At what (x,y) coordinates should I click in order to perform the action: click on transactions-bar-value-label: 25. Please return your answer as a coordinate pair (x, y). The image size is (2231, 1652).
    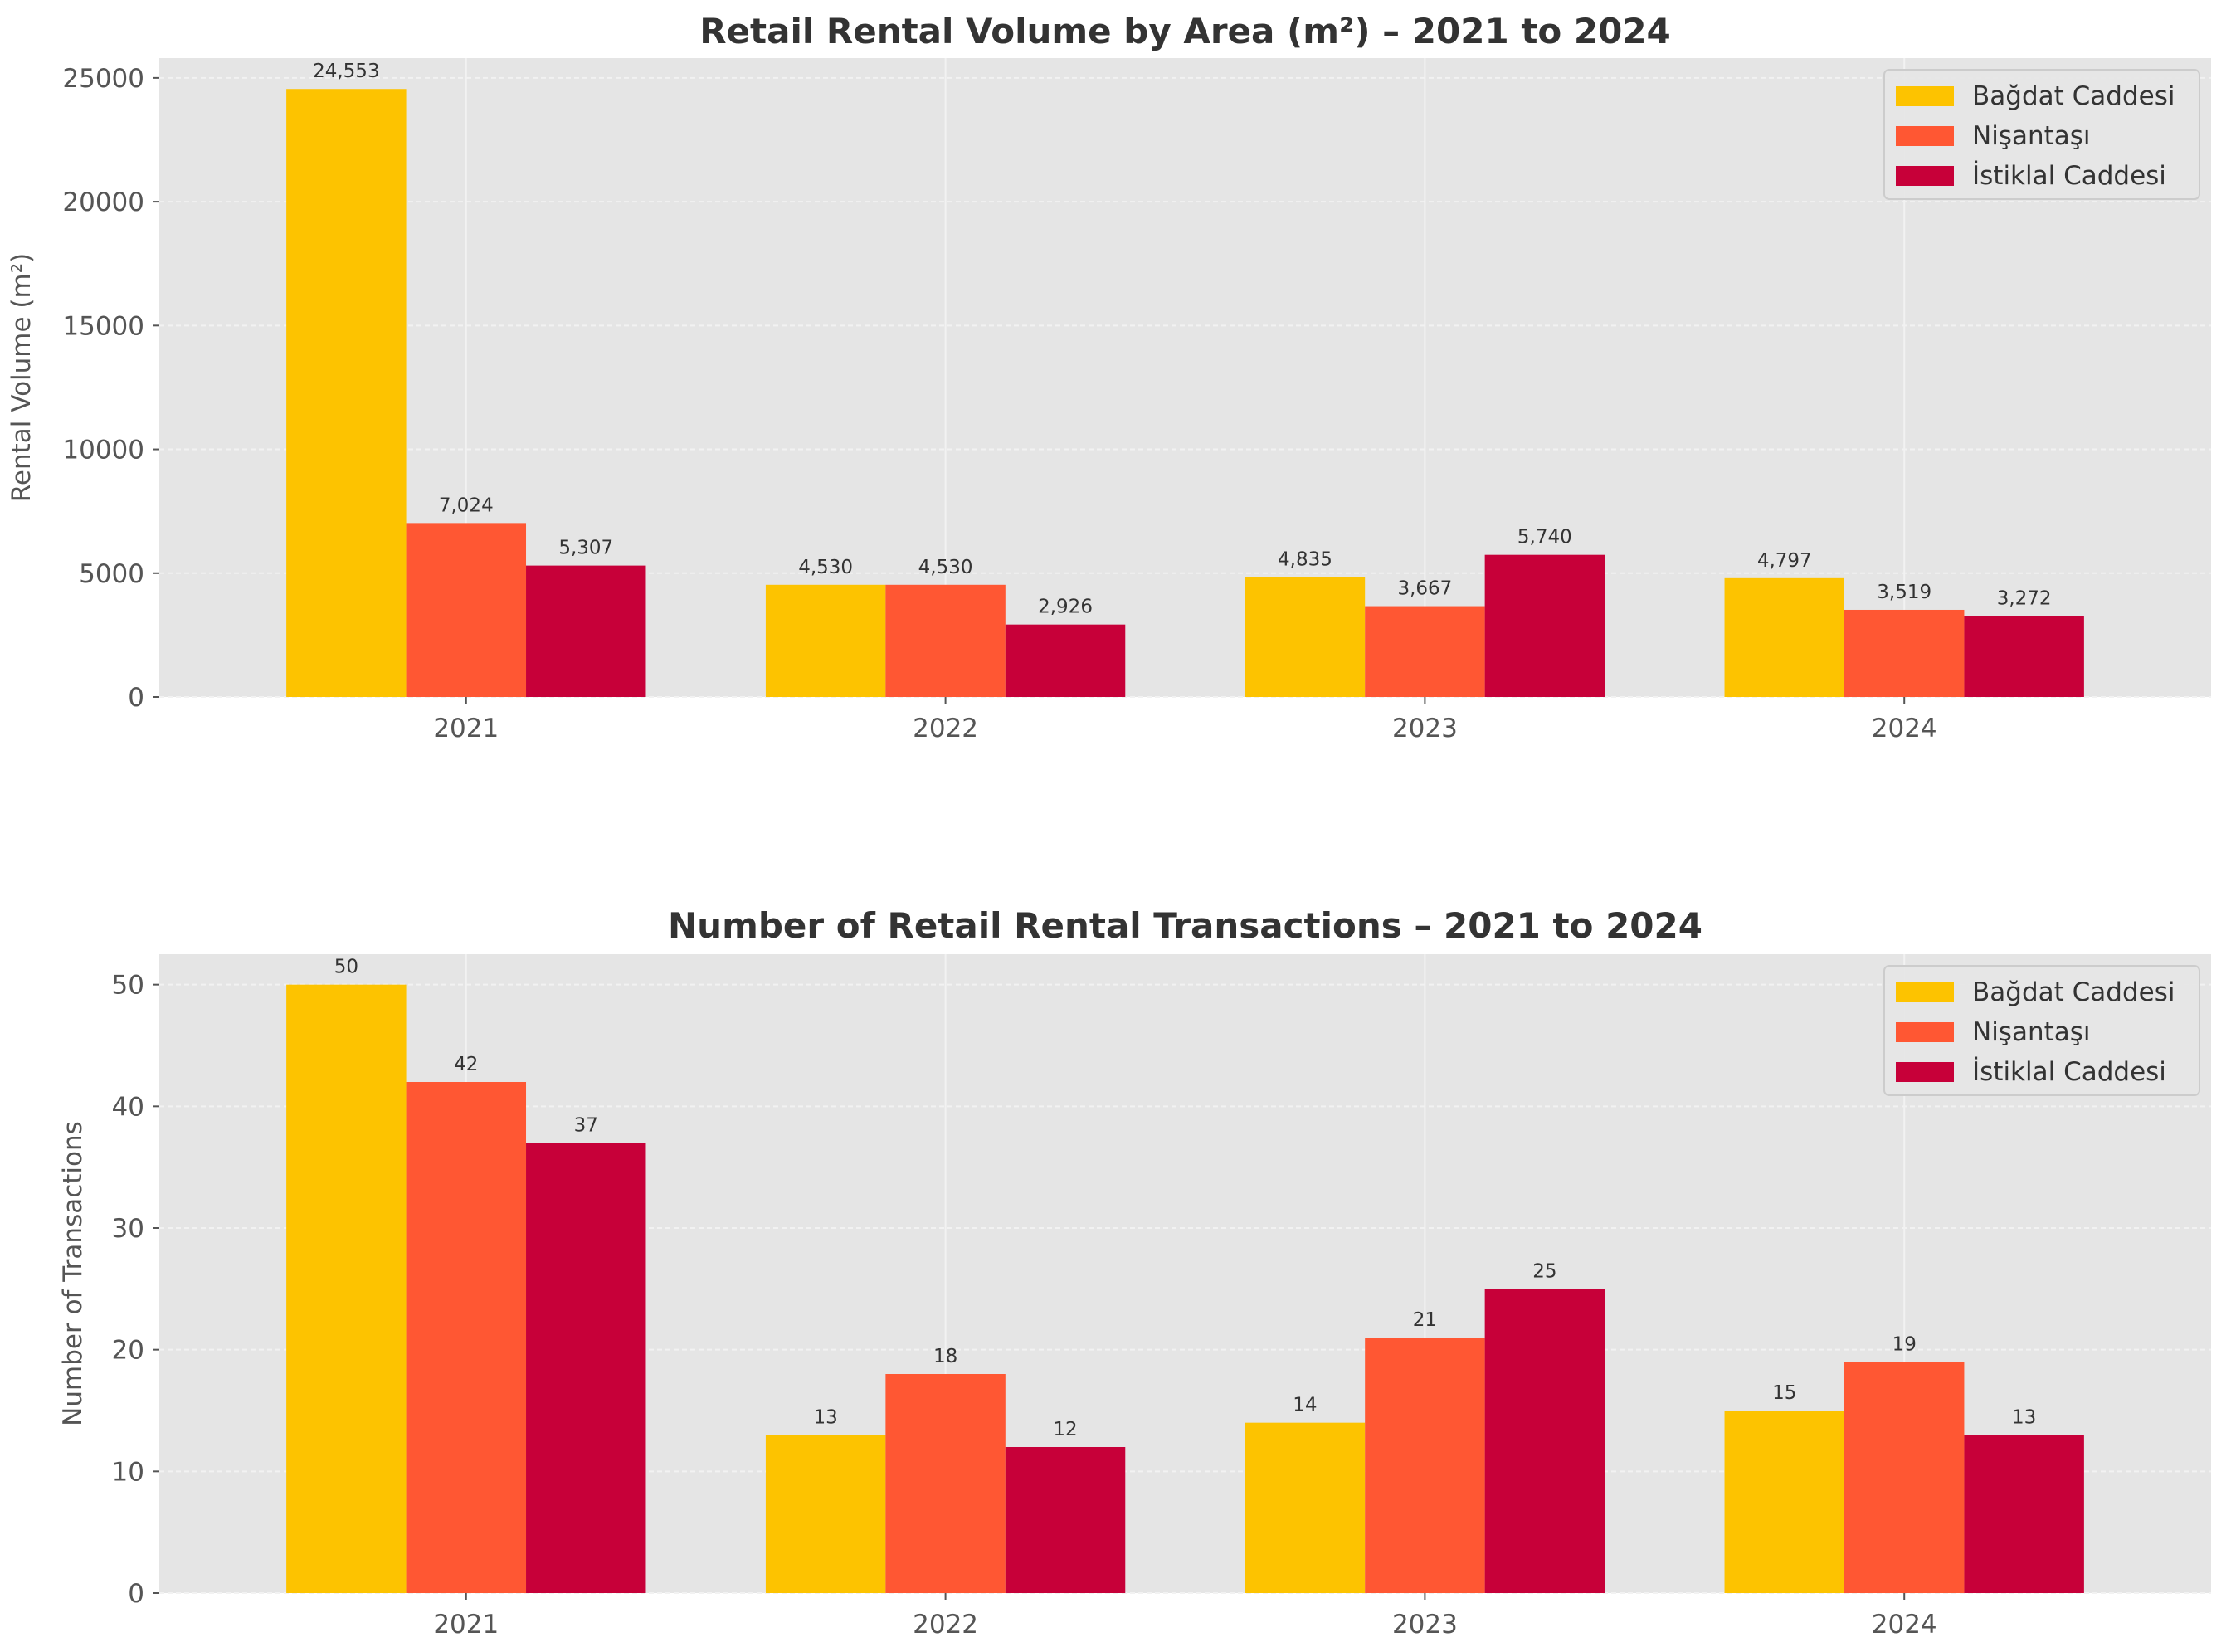
    Looking at the image, I should click on (1544, 1271).